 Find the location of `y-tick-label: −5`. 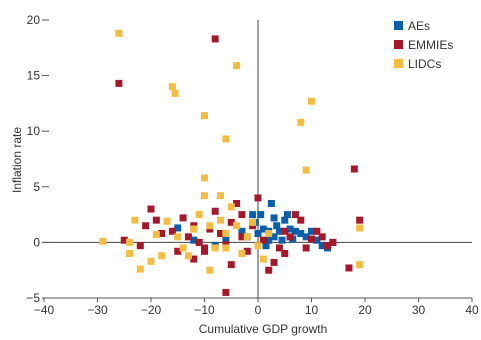

y-tick-label: −5 is located at coordinates (33, 298).